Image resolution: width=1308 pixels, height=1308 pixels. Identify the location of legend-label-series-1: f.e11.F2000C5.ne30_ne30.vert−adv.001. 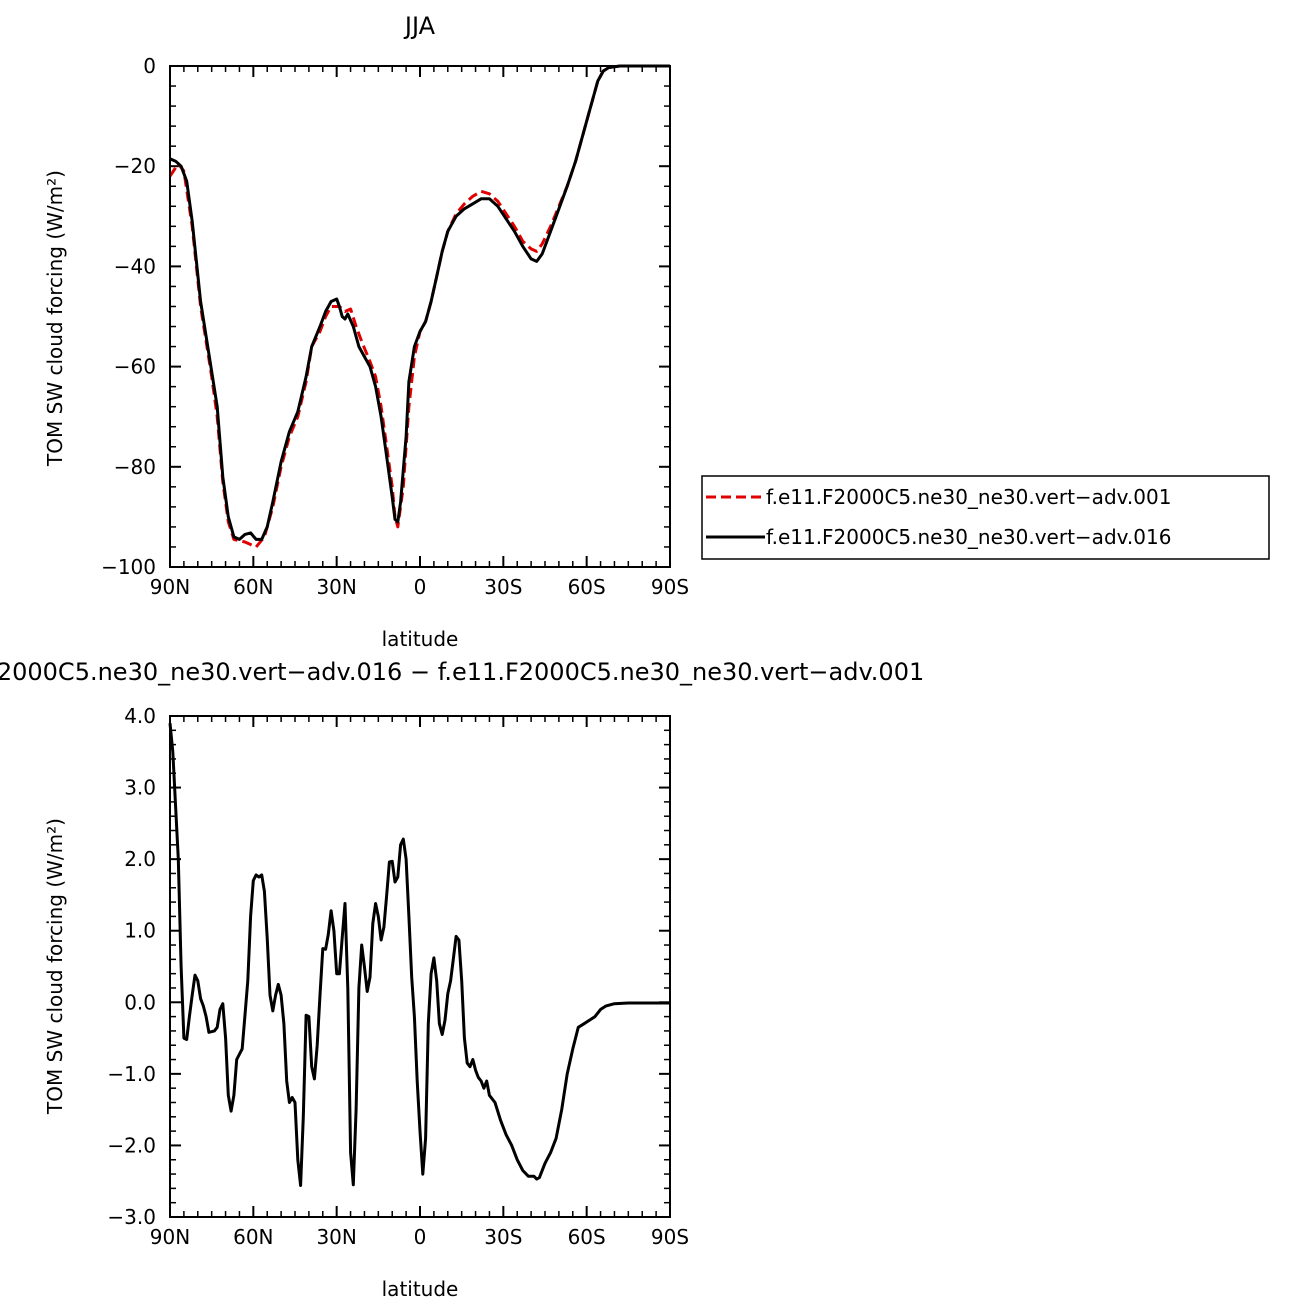
(968, 497).